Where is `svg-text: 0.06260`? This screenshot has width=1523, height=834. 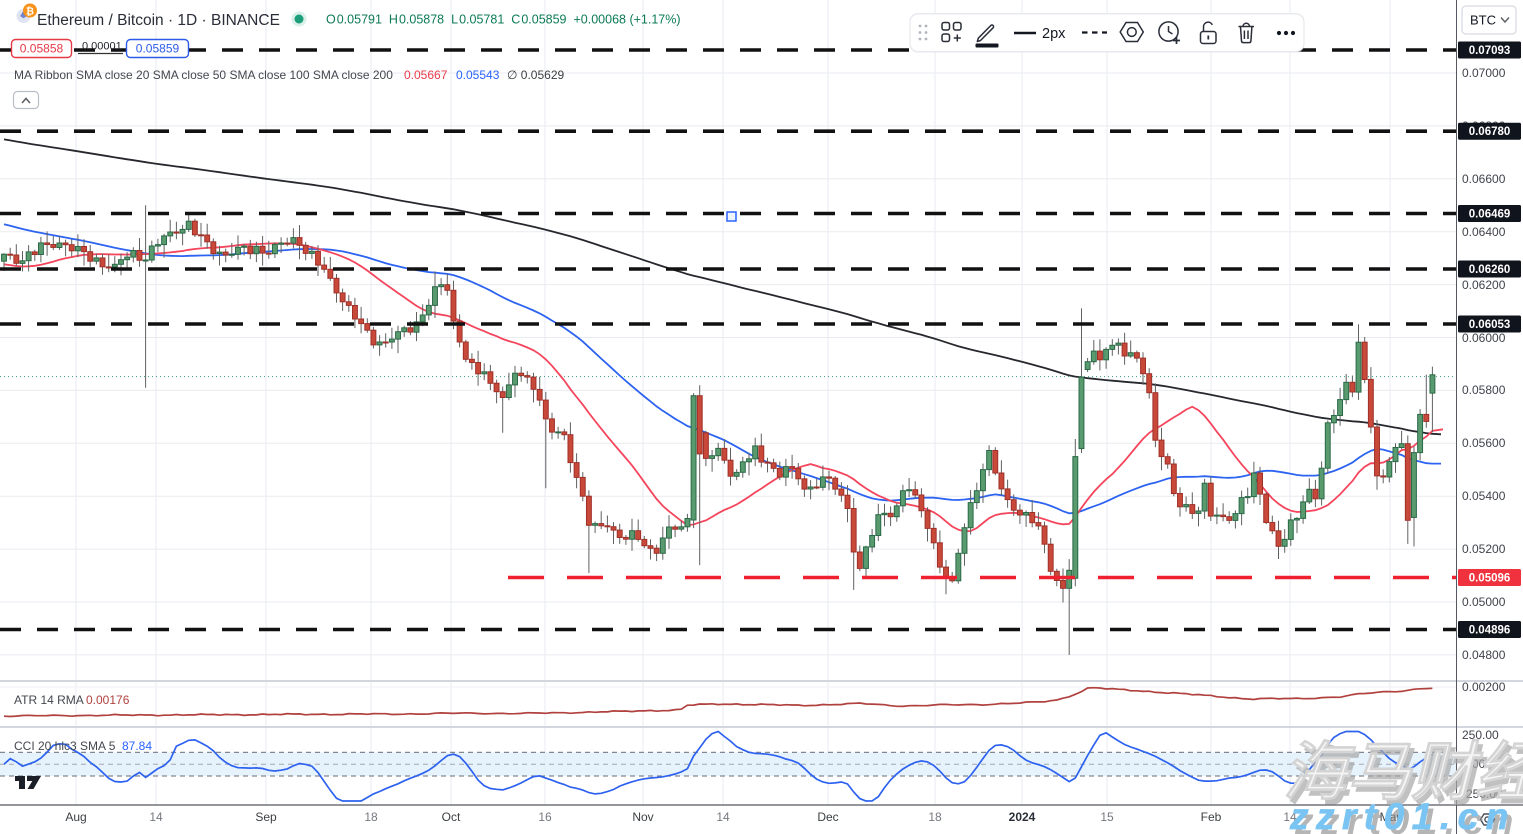
svg-text: 0.06260 is located at coordinates (1490, 270).